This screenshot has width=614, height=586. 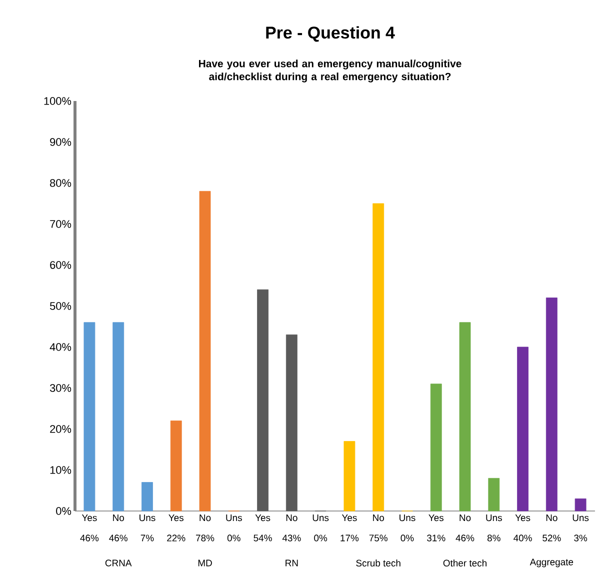 I want to click on y-tick-label: 80%, so click(x=61, y=183).